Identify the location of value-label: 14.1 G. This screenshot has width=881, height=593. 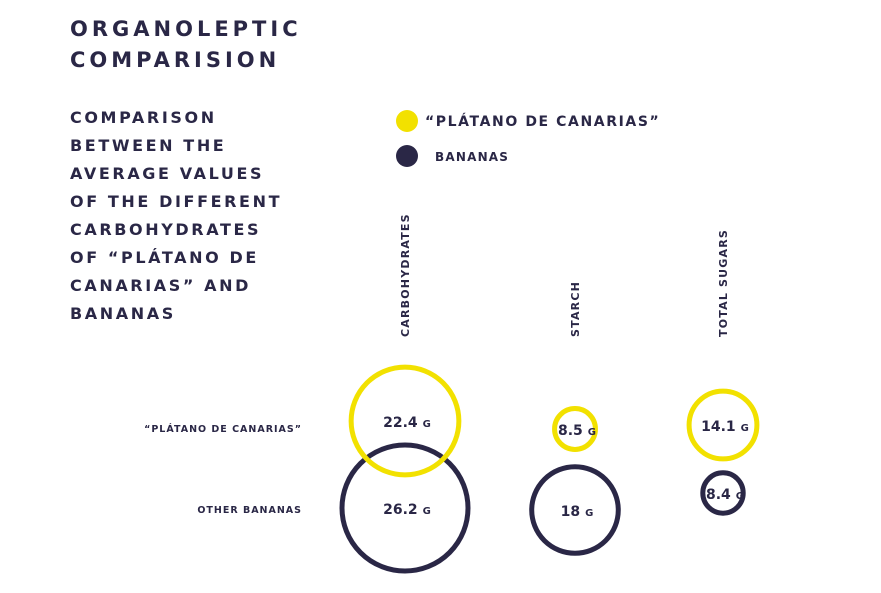
(725, 427).